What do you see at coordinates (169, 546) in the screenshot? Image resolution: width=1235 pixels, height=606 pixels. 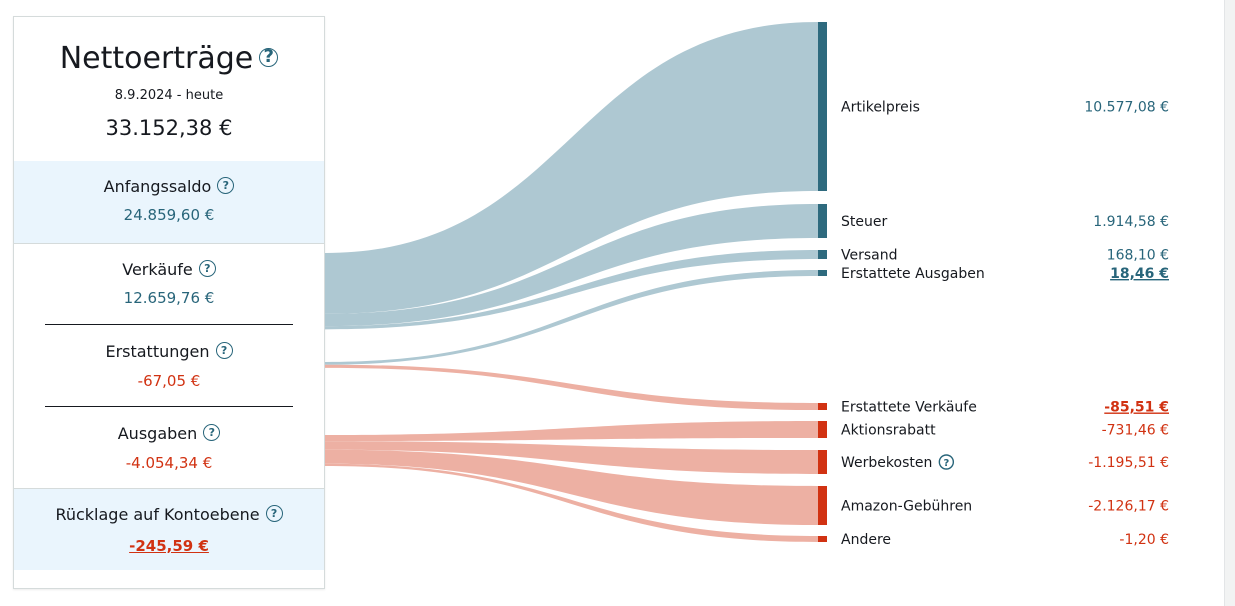 I see `ruecklage-value-link: -245,59 €` at bounding box center [169, 546].